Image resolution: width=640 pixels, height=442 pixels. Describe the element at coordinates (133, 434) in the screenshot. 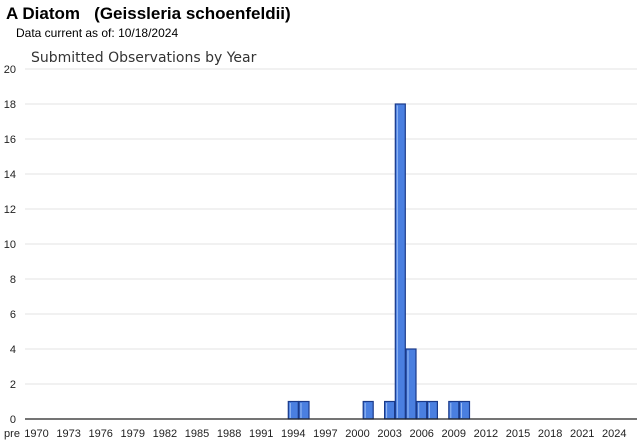

I see `x-tick-label: 1979` at that location.